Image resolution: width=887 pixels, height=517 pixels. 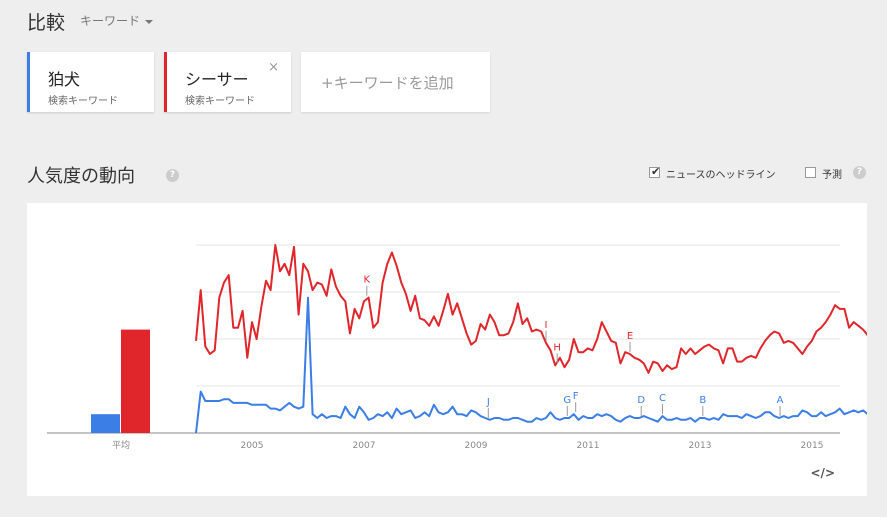 What do you see at coordinates (567, 400) in the screenshot?
I see `annotation-label: G` at bounding box center [567, 400].